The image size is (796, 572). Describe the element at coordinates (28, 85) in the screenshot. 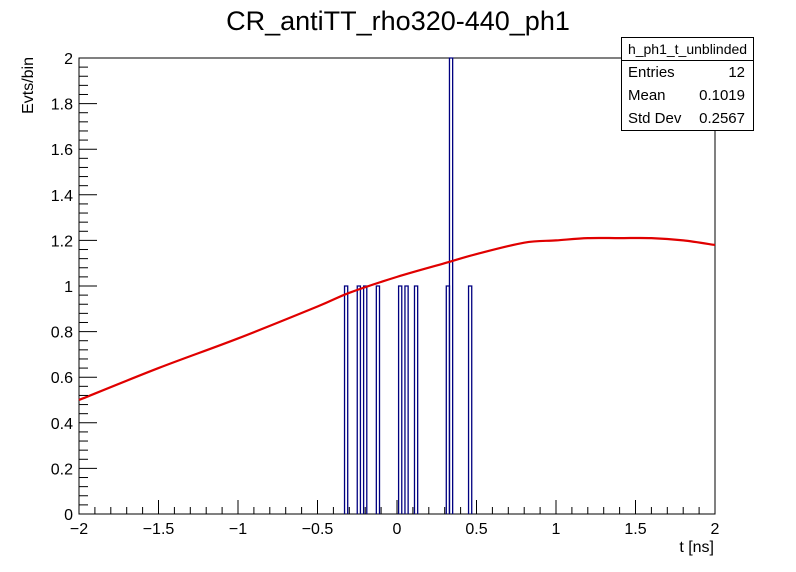

I see `y-axis-label: Evts/bin` at that location.